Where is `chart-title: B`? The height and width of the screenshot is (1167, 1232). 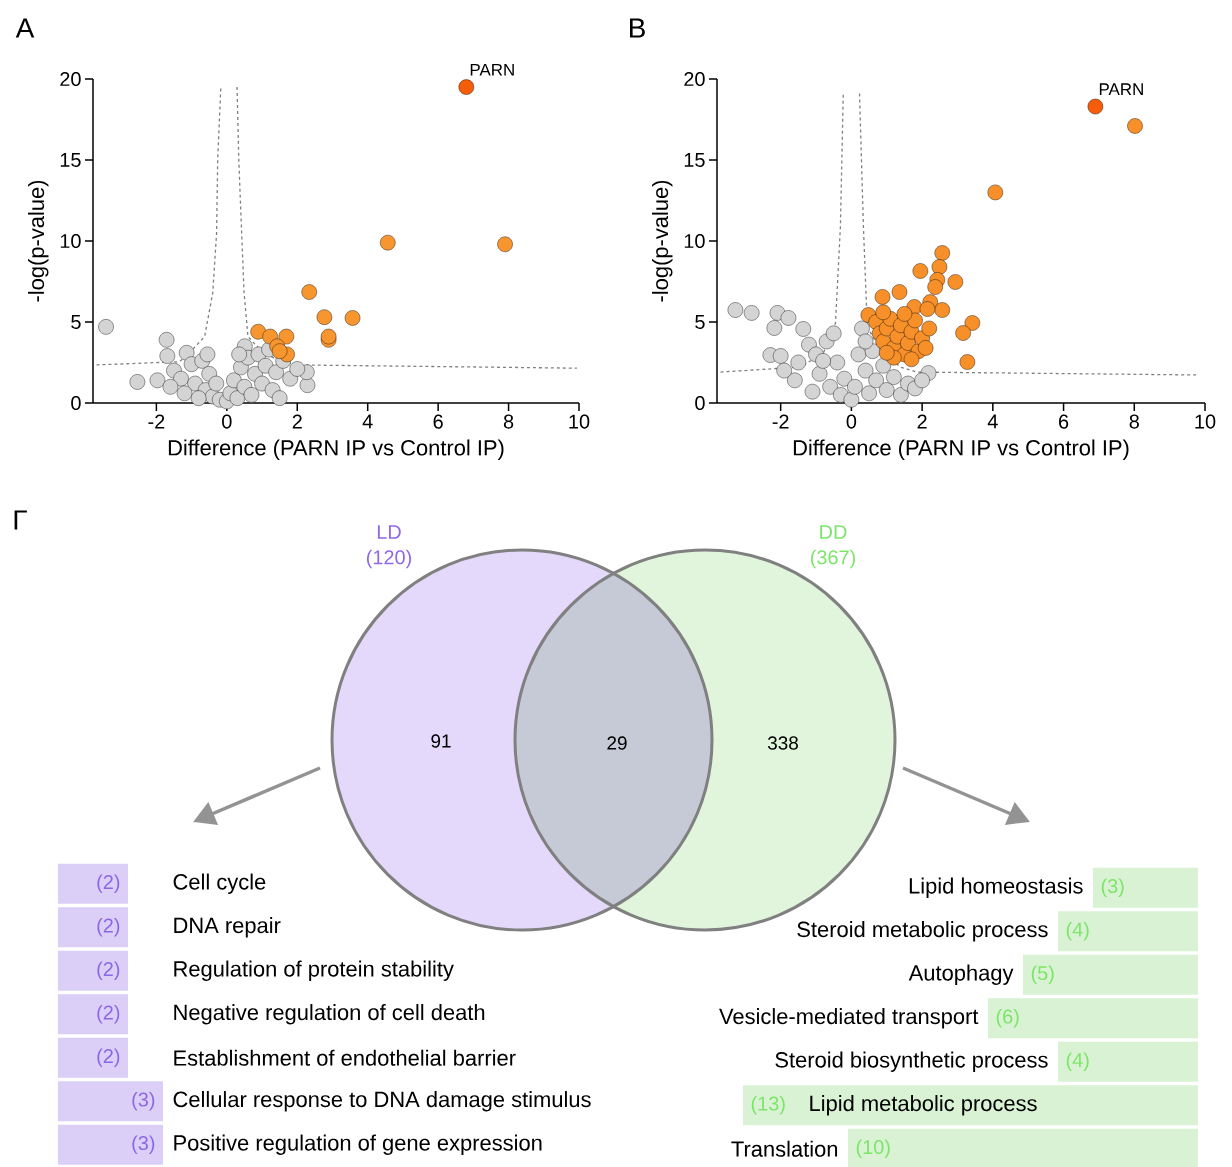 chart-title: B is located at coordinates (637, 28).